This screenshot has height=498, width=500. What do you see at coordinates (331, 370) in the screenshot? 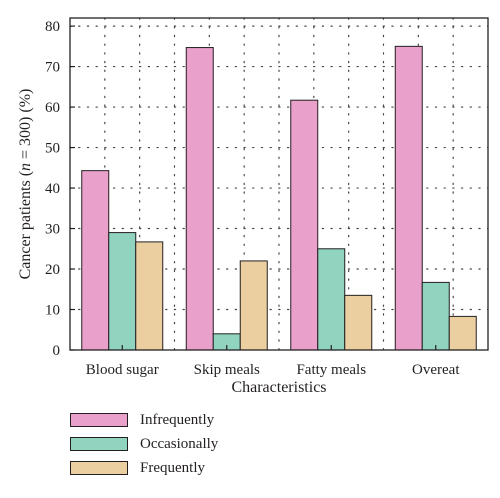
I see `x-tick-label: Fatty meals` at bounding box center [331, 370].